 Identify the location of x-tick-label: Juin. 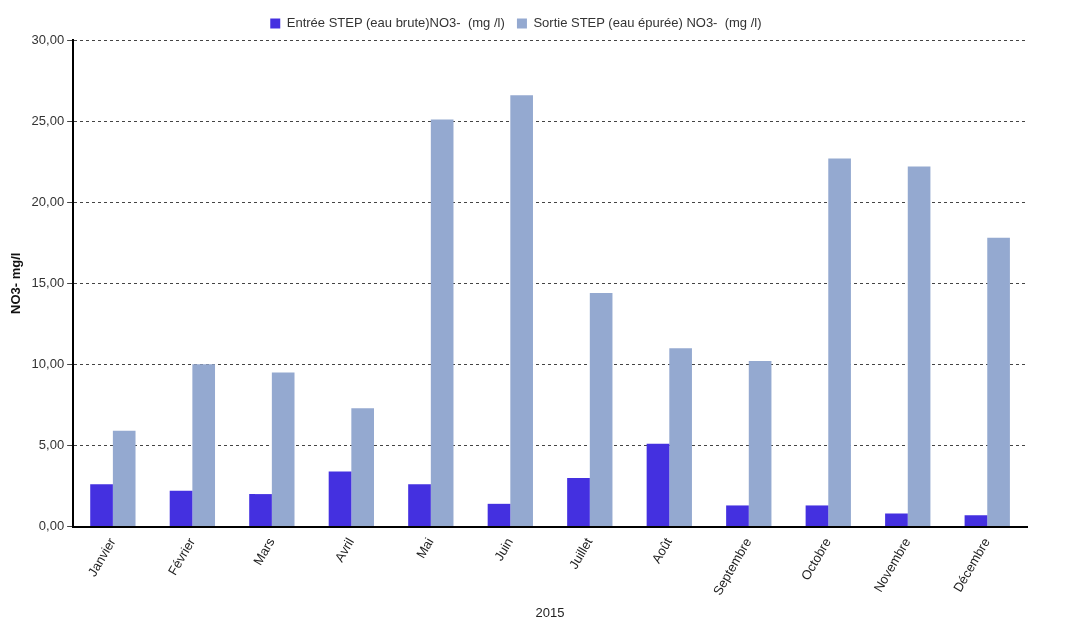
(504, 549).